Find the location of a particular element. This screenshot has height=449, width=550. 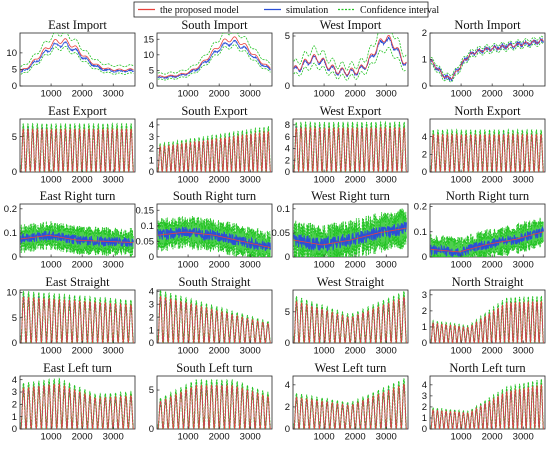

legend-label-confidence: Confidence interval is located at coordinates (399, 10).